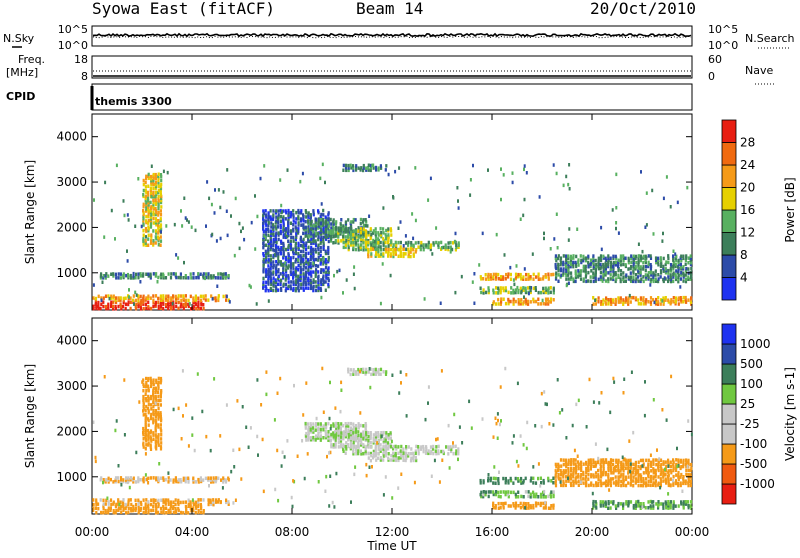 The width and height of the screenshot is (800, 558). I want to click on nsky-trace, so click(392, 35).